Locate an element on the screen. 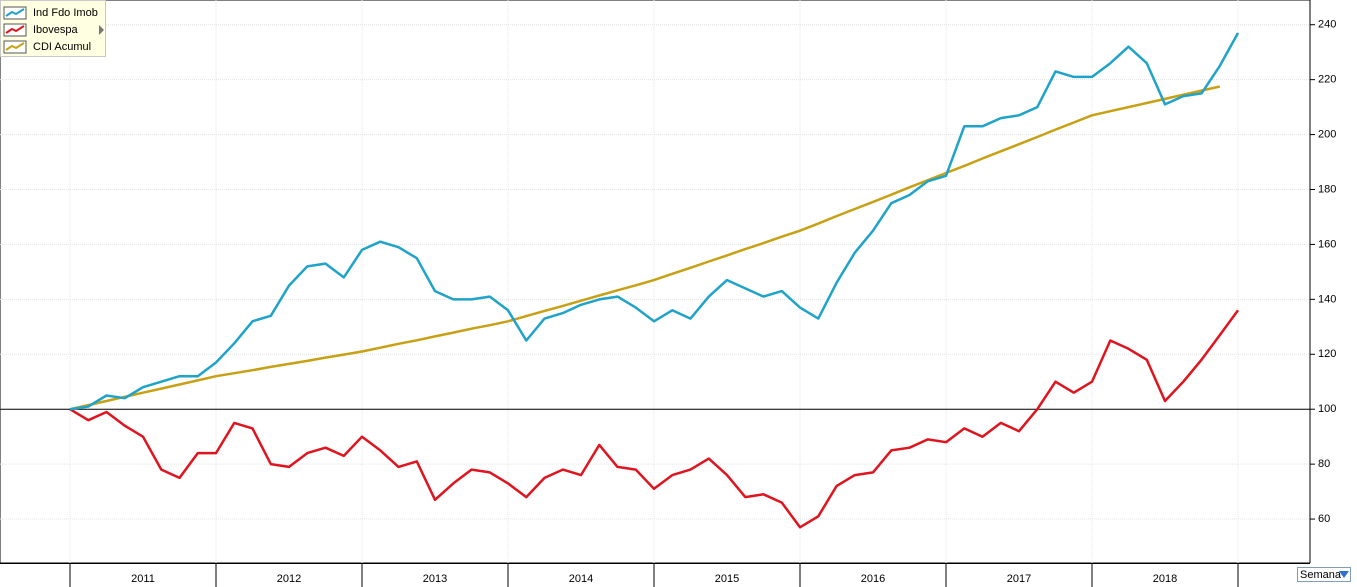  x-tick-label: 2014 is located at coordinates (581, 579).